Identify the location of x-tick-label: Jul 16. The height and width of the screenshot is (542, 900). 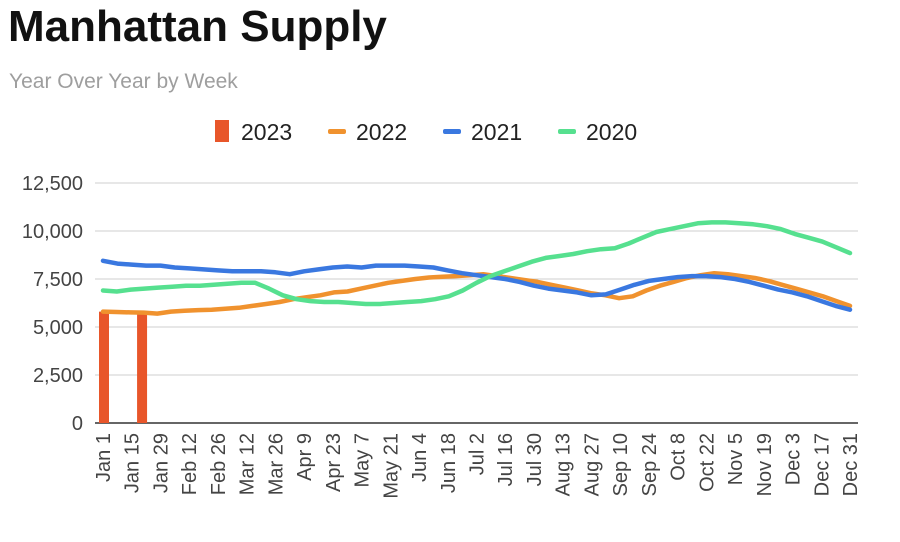
(506, 459).